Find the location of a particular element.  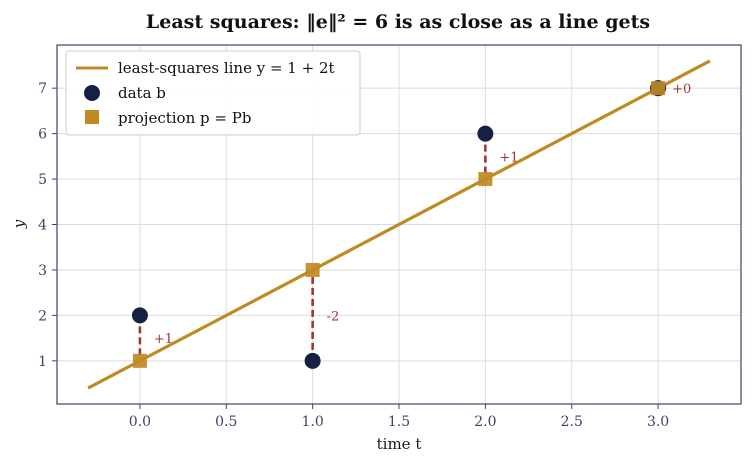

x-axis-label: time t is located at coordinates (399, 444).